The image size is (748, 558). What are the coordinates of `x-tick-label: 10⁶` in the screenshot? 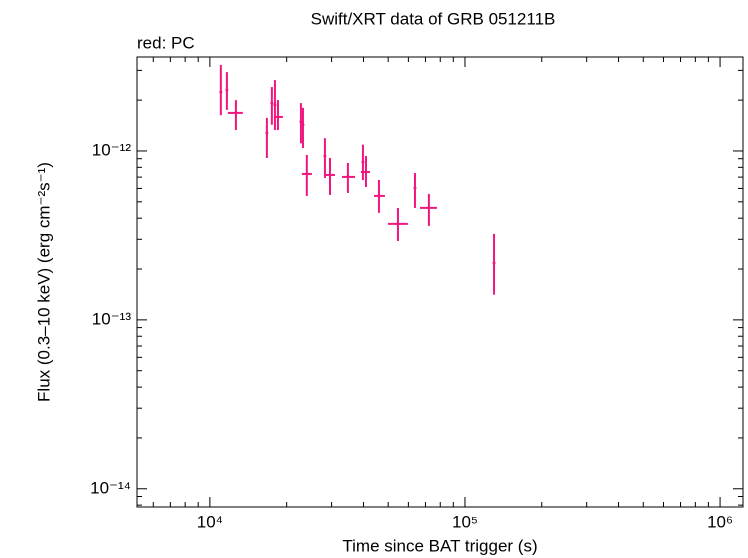 It's located at (720, 521).